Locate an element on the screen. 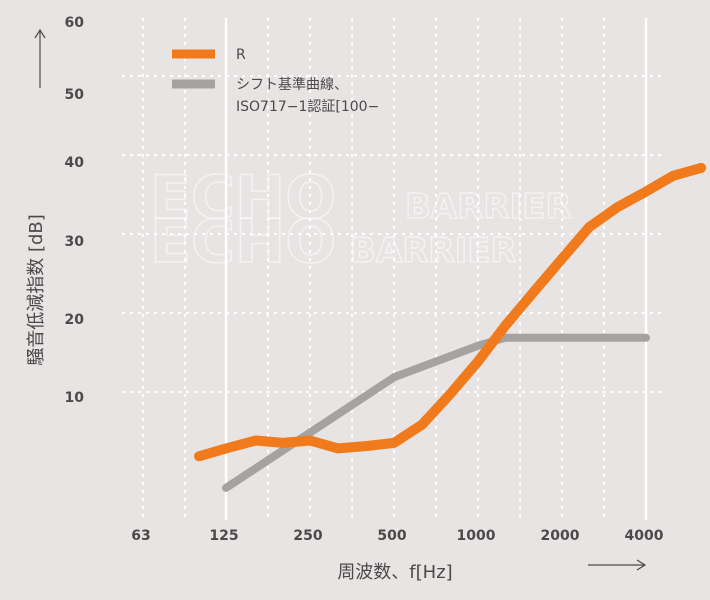 The height and width of the screenshot is (600, 710). y-axis-ticks: 10 20 30 40 50 60 is located at coordinates (75, 210).